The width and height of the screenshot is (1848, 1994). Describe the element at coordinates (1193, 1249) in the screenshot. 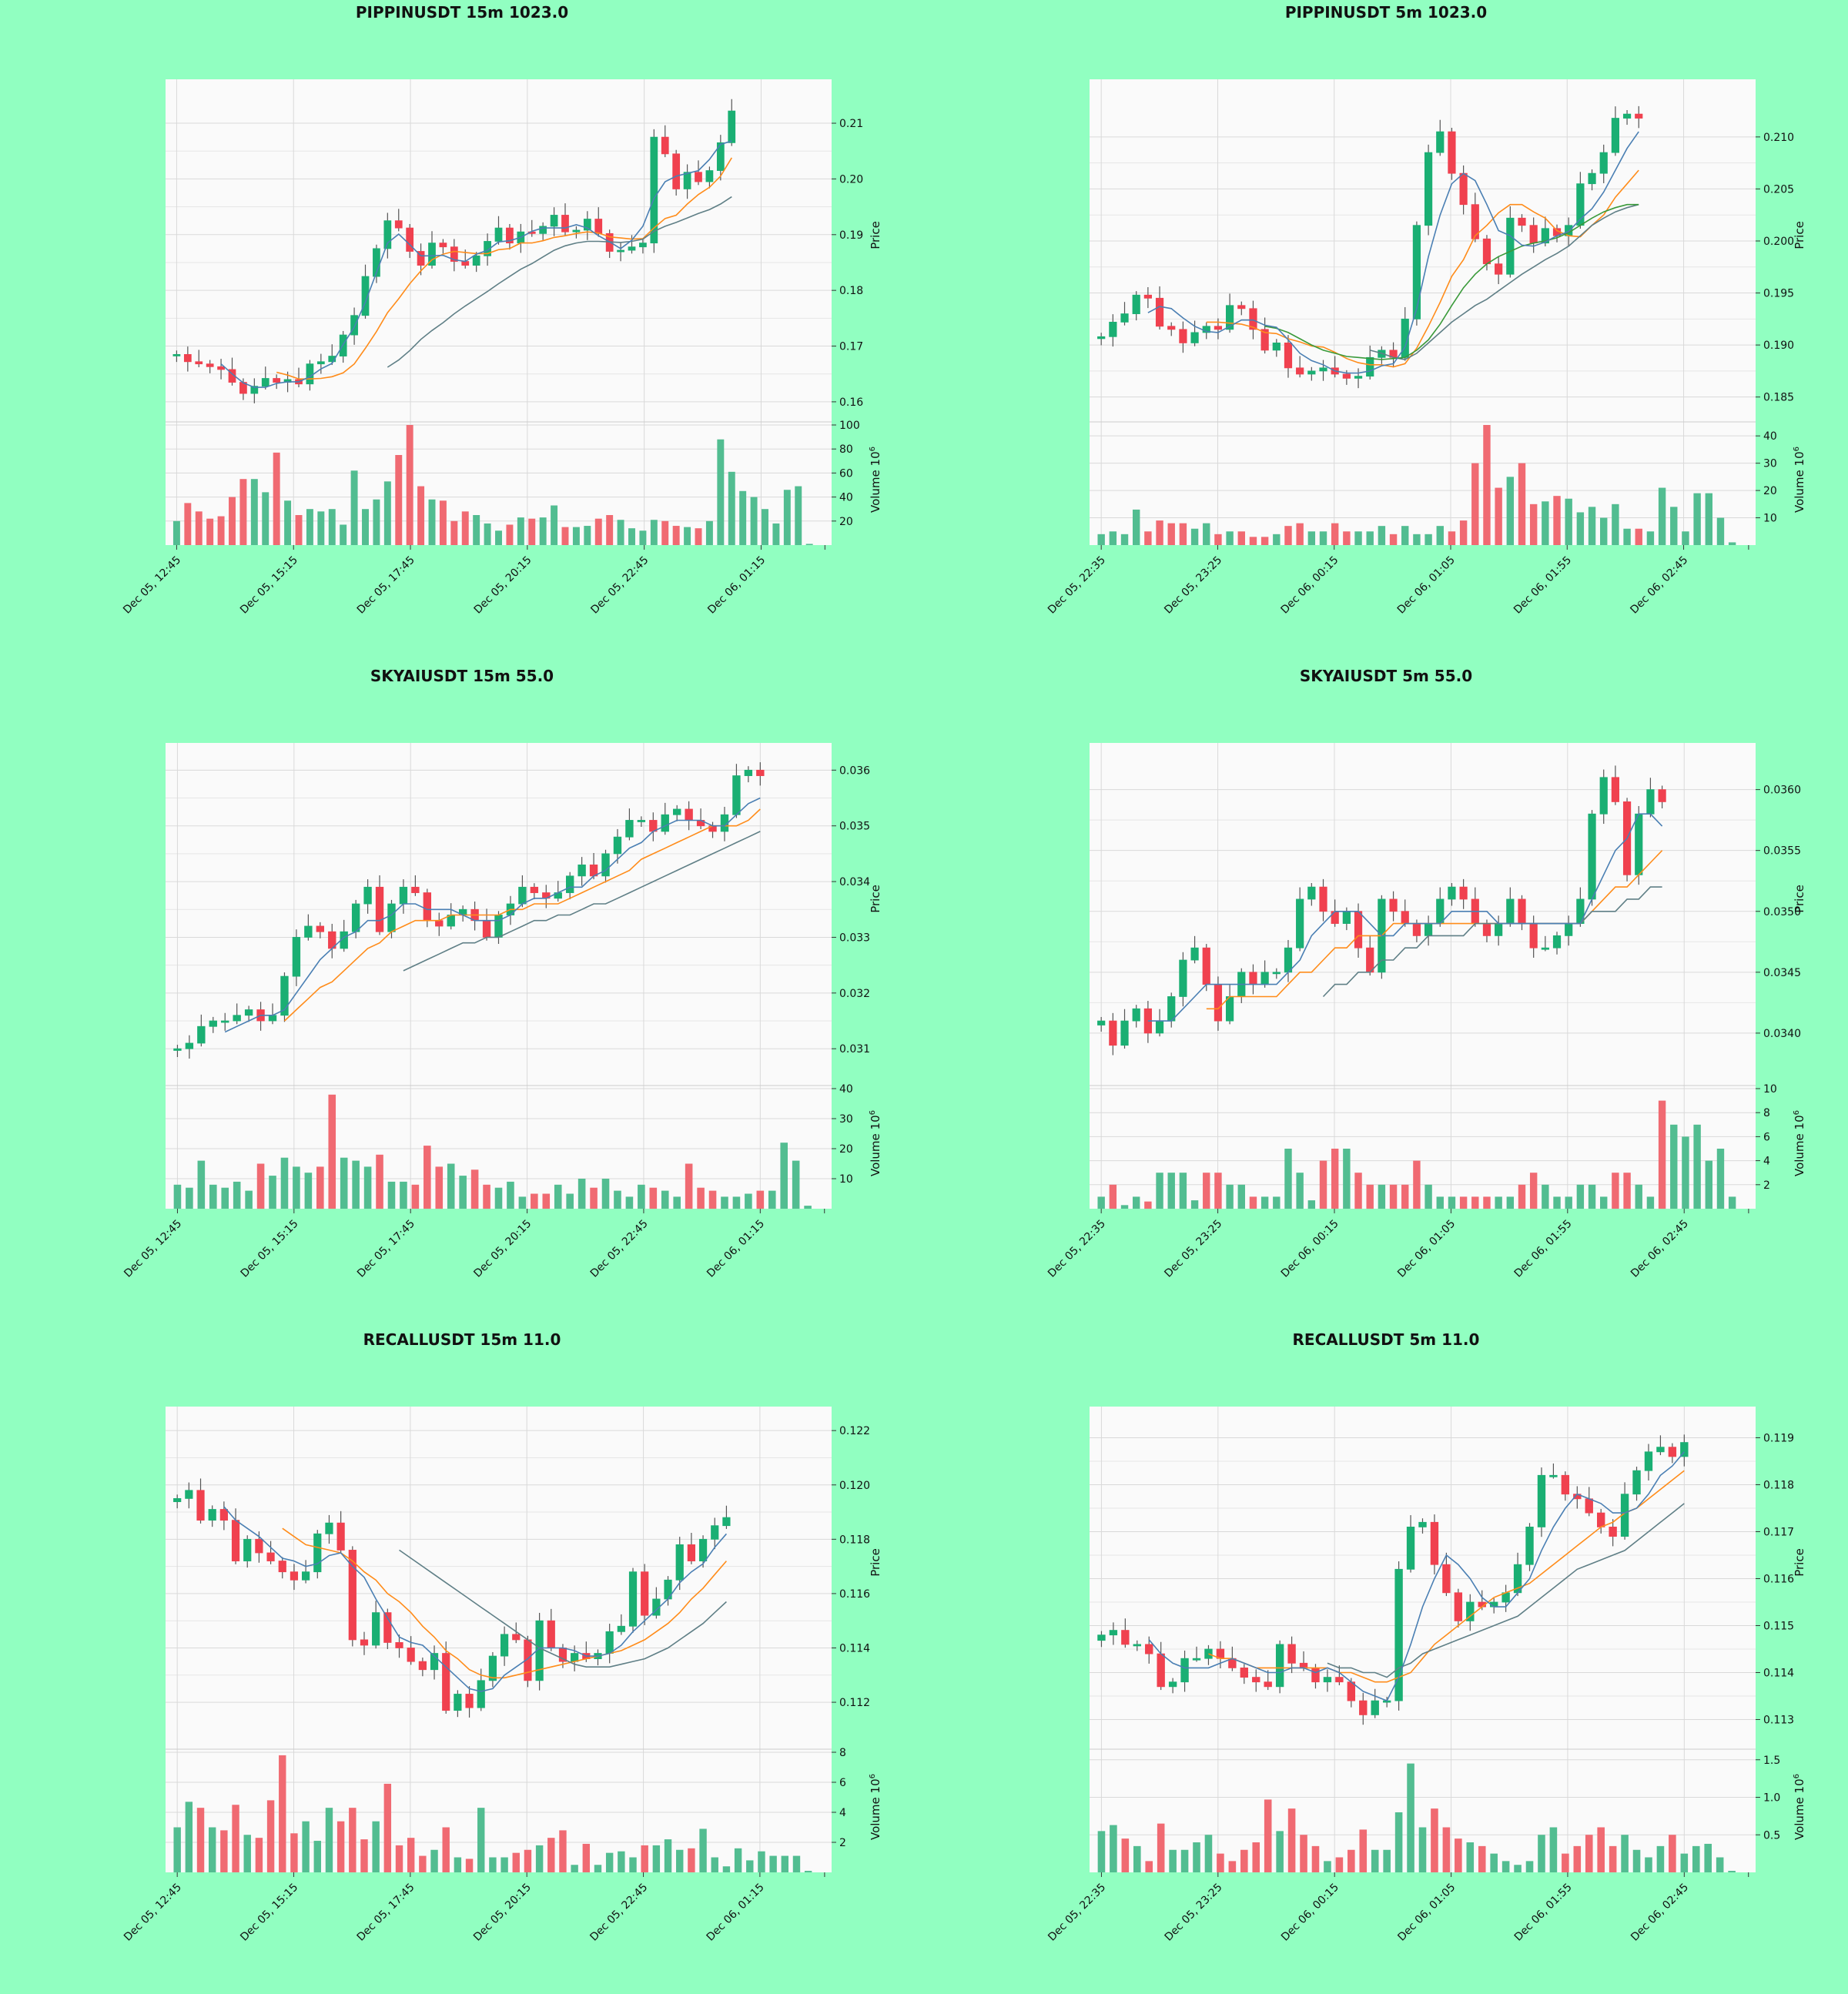

I see `x-tick-label: Dec 05, 23:25` at that location.